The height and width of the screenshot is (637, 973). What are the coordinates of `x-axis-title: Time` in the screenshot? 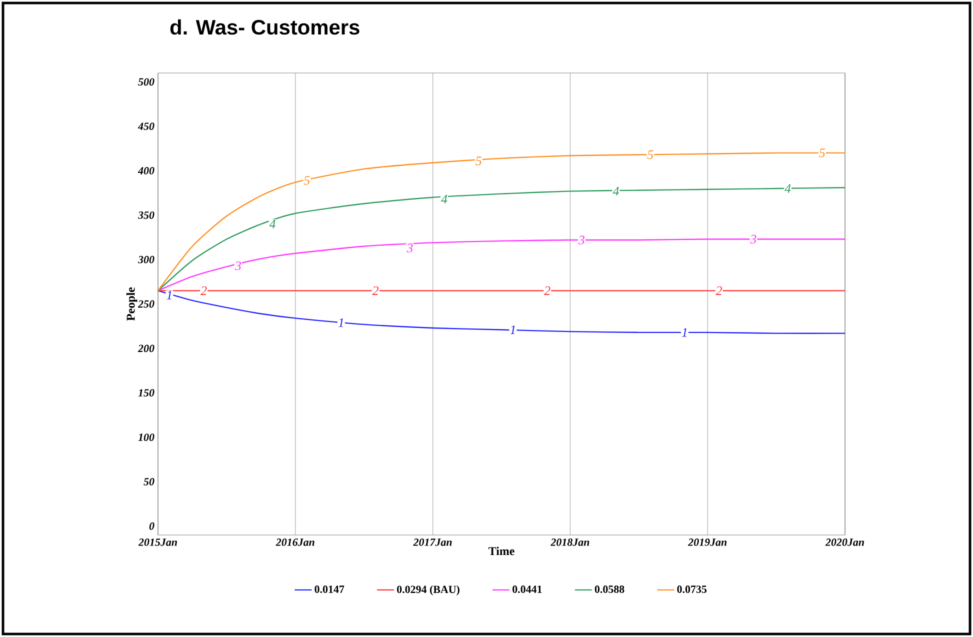 It's located at (501, 551).